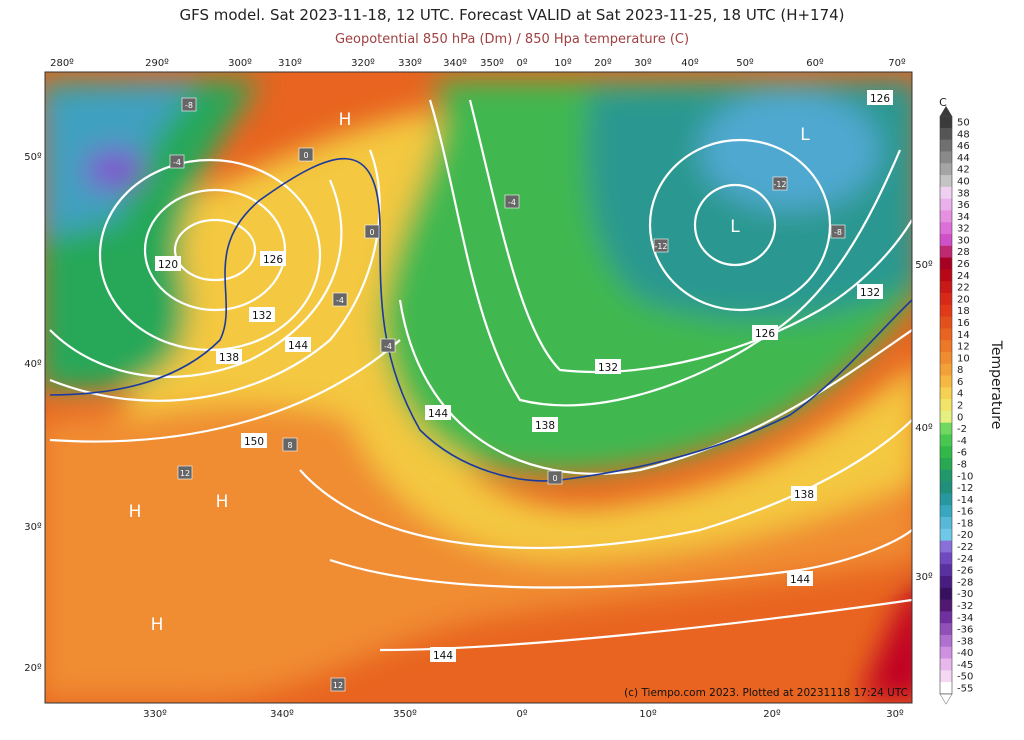  What do you see at coordinates (963, 299) in the screenshot?
I see `colorbar-tick-label: 20` at bounding box center [963, 299].